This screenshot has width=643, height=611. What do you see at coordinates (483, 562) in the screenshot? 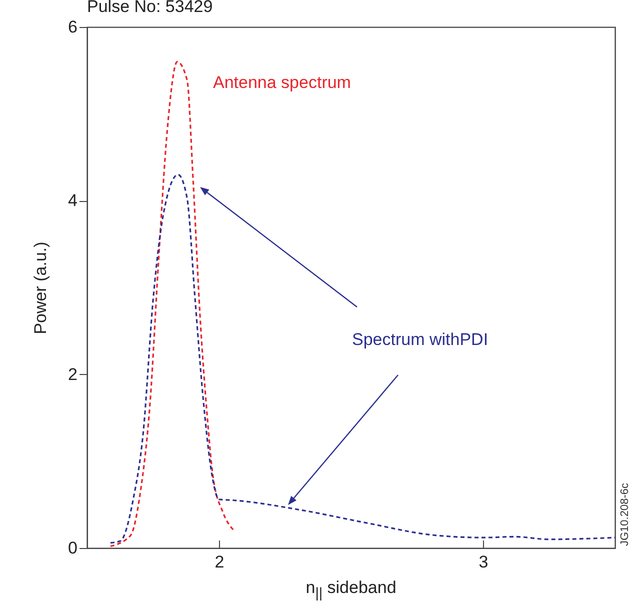
I see `x-tick-label: 3` at bounding box center [483, 562].